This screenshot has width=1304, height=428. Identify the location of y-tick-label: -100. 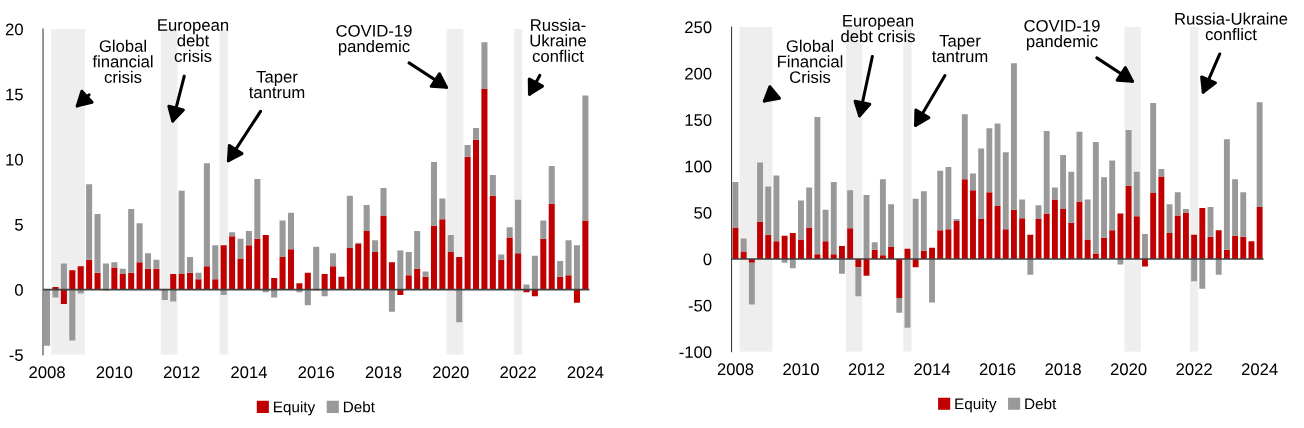
(695, 352).